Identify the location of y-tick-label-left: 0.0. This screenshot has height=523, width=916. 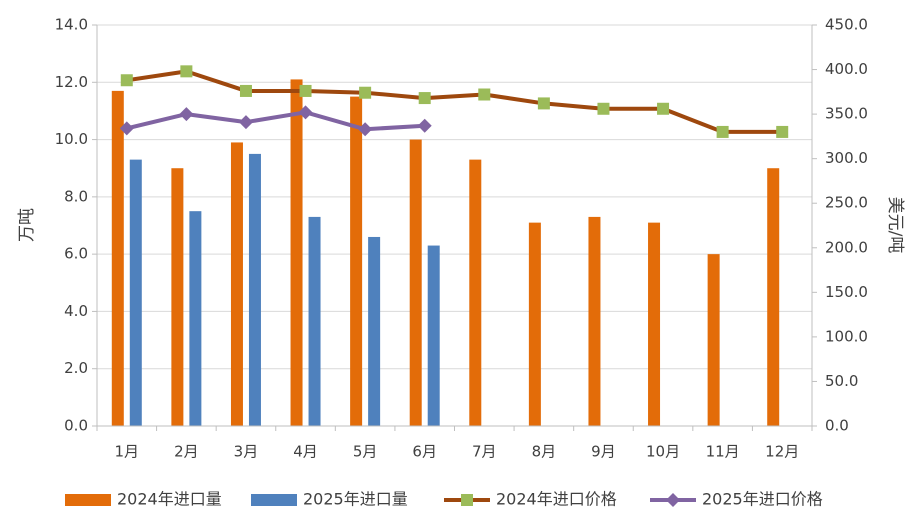
(76, 426).